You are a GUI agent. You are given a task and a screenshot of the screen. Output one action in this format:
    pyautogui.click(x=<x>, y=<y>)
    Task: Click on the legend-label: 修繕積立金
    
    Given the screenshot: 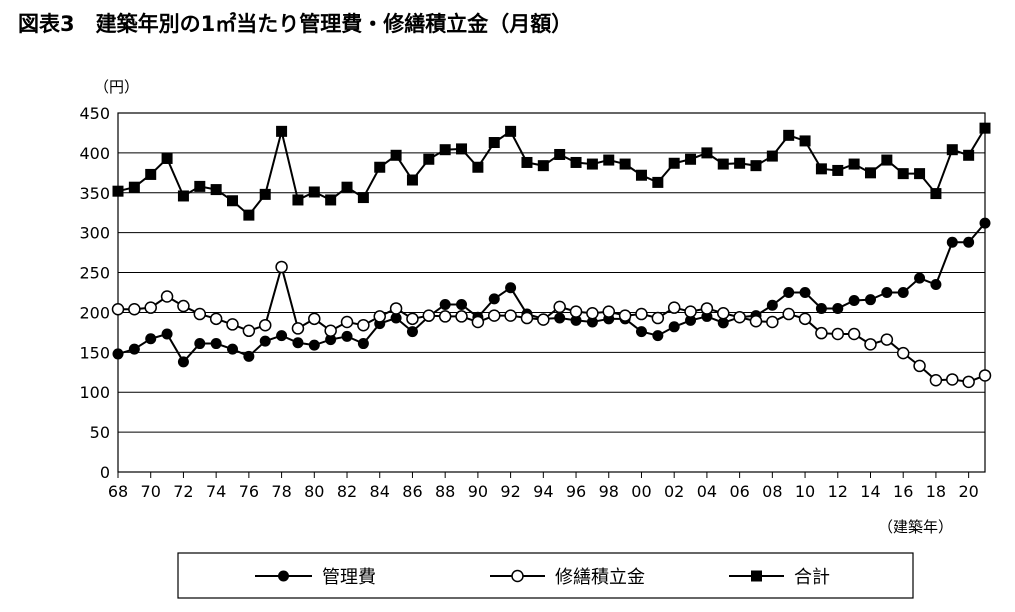 What is the action you would take?
    pyautogui.click(x=600, y=577)
    